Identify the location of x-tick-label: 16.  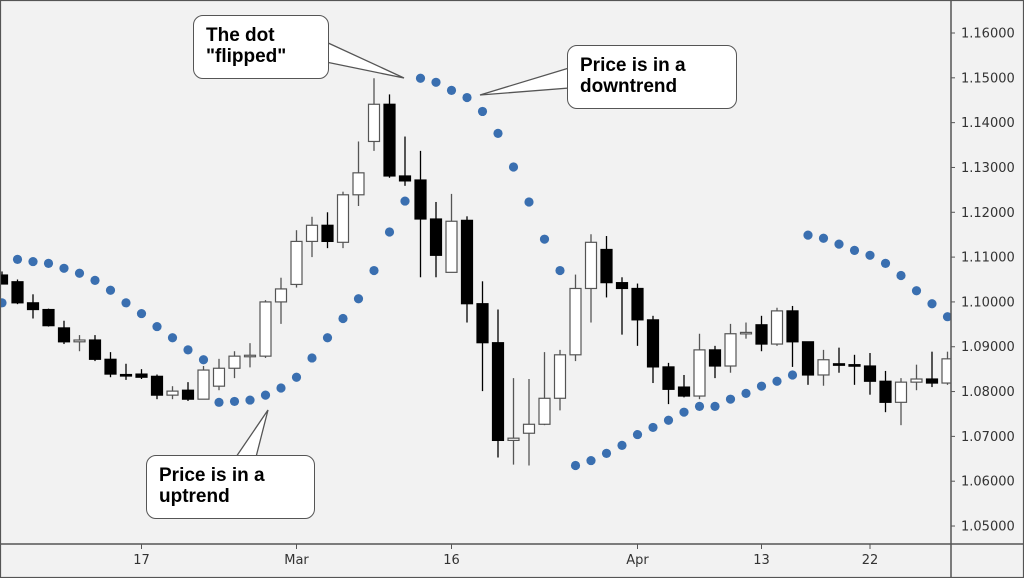
(451, 560).